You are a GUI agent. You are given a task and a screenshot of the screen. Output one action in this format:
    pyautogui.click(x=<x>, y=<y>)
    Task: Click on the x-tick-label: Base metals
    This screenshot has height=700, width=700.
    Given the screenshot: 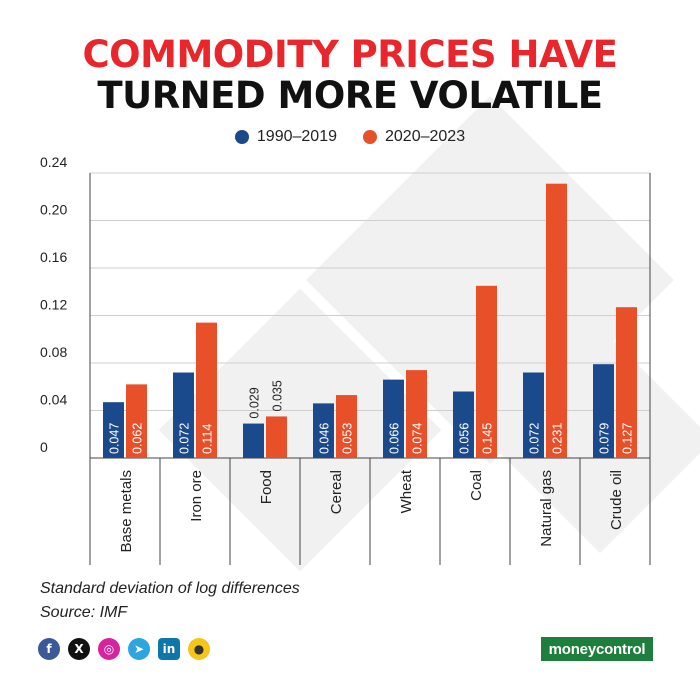 What is the action you would take?
    pyautogui.click(x=126, y=511)
    